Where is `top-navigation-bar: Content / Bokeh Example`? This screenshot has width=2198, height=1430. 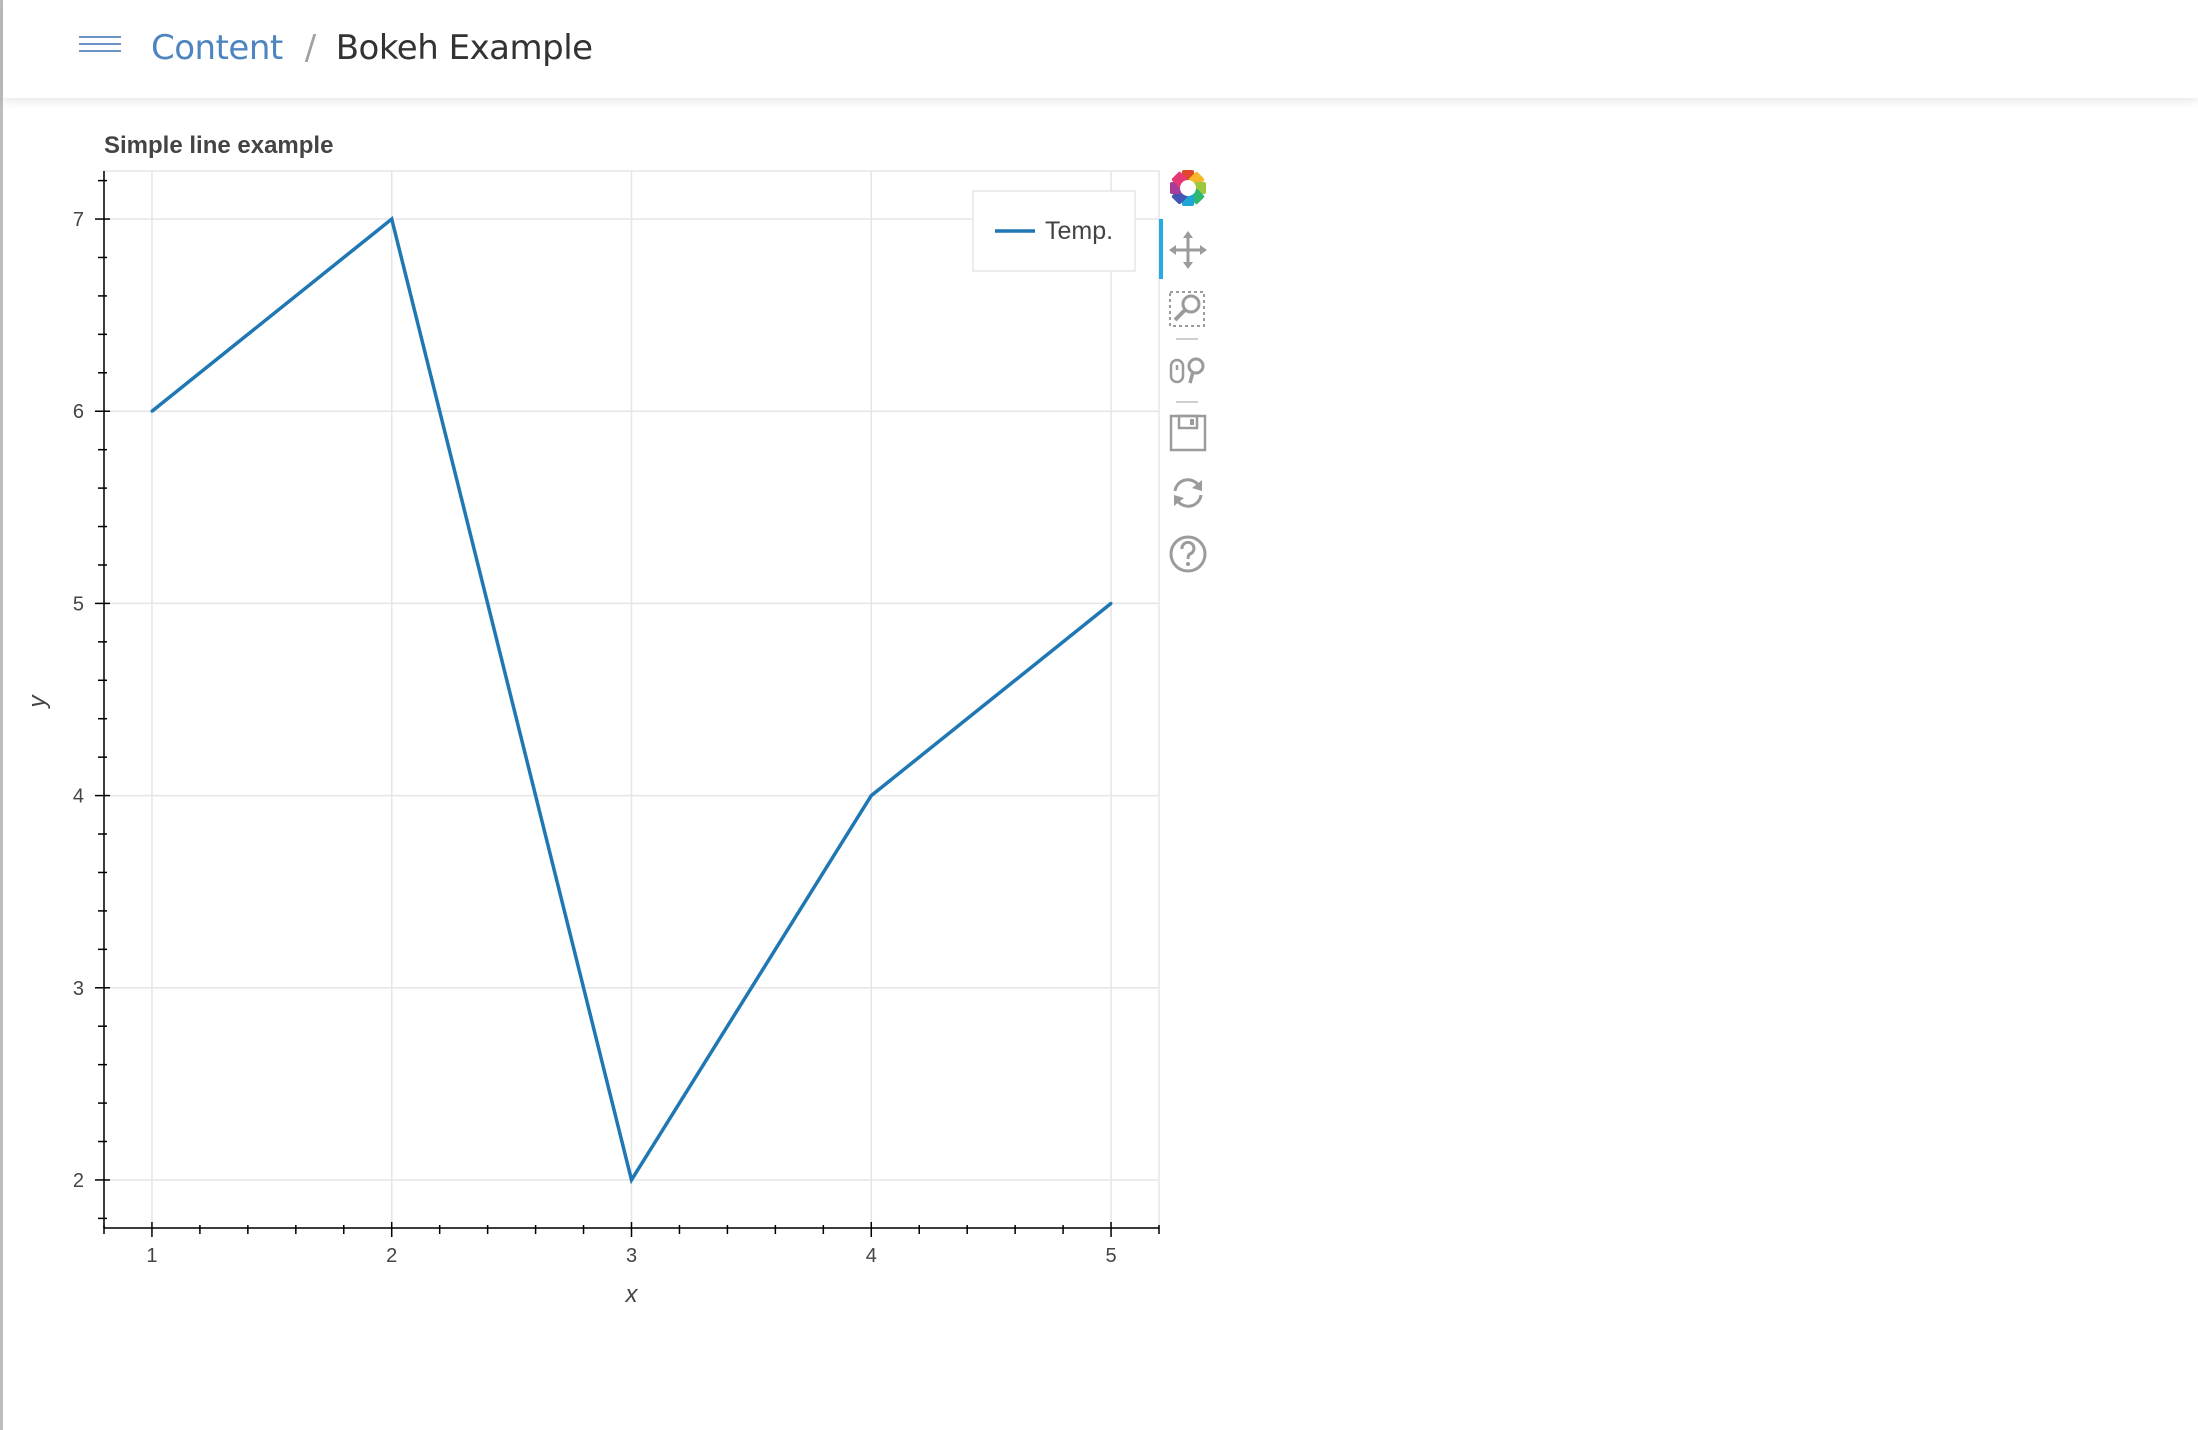
top-navigation-bar: Content / Bokeh Example is located at coordinates (1100, 49).